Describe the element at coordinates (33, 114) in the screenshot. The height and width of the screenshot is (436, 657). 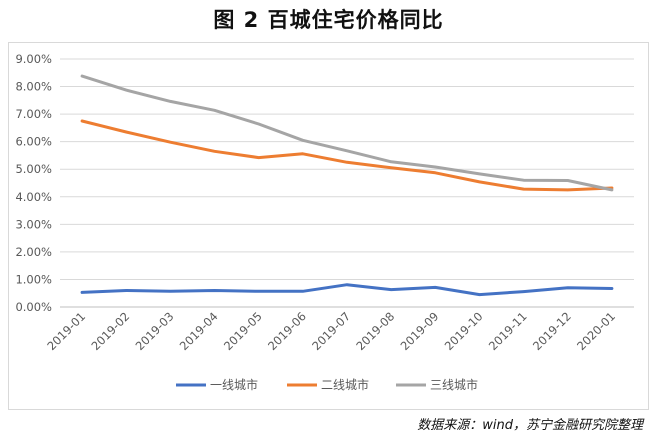
I see `y-tick-label: 7.00%` at that location.